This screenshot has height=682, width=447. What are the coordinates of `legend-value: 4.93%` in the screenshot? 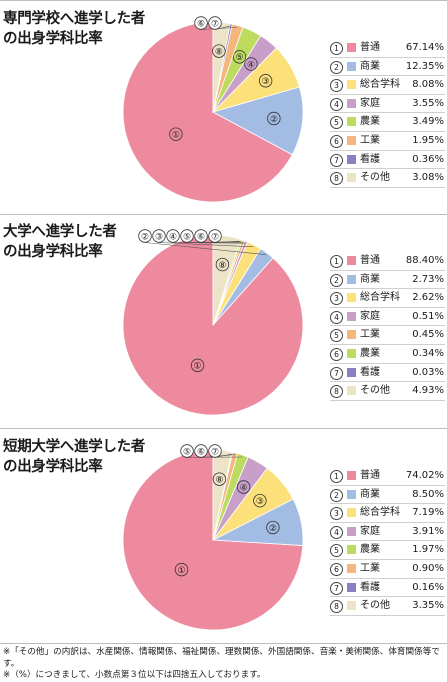 It's located at (428, 391).